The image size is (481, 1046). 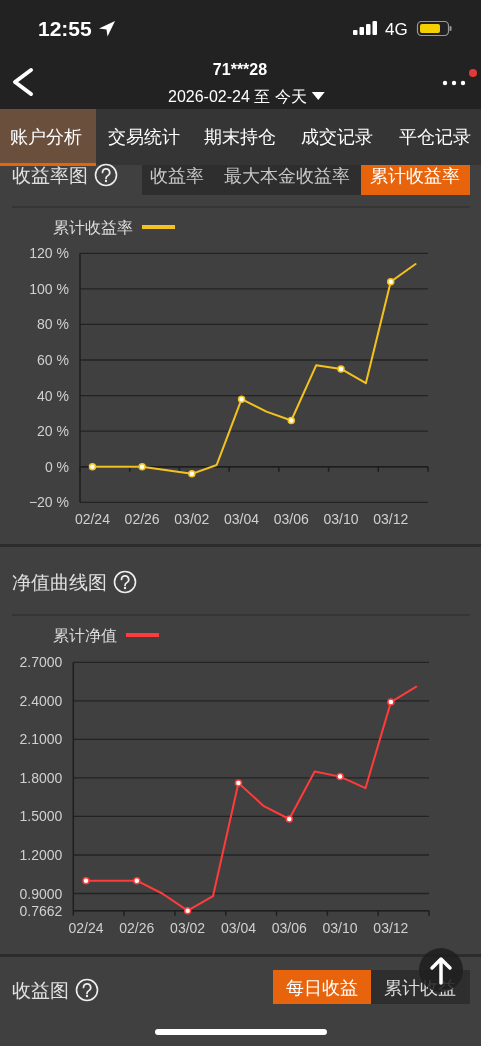 What do you see at coordinates (40, 990) in the screenshot?
I see `text: 收益图` at bounding box center [40, 990].